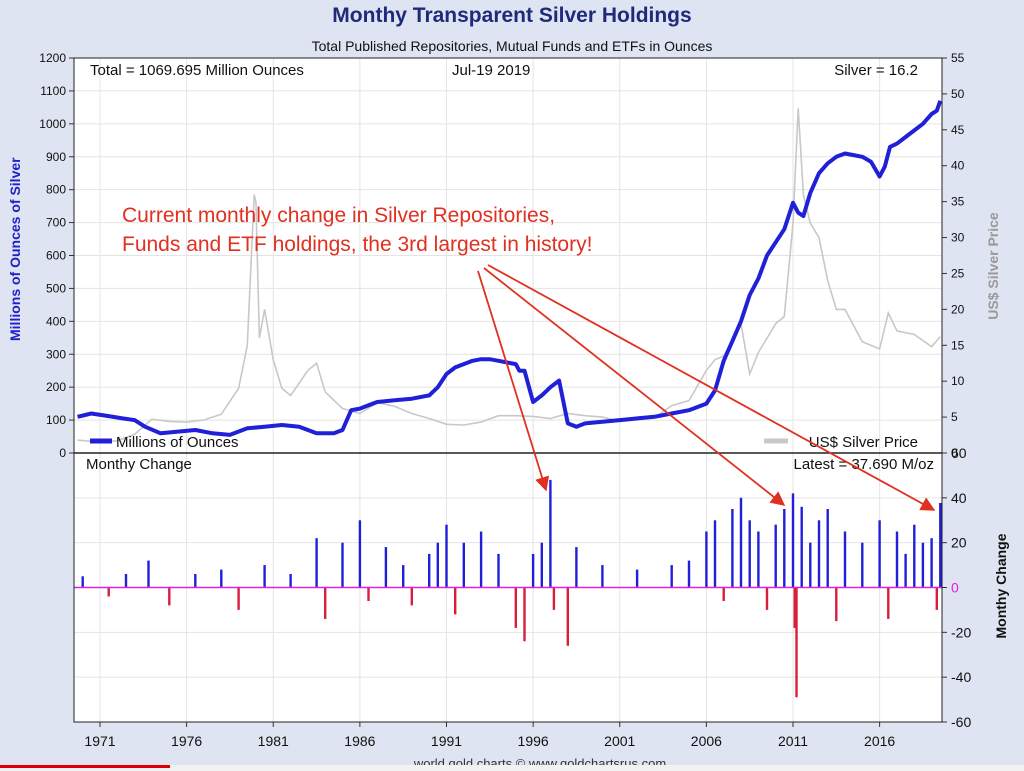 The image size is (1024, 771). I want to click on video-progress-bar, so click(512, 768).